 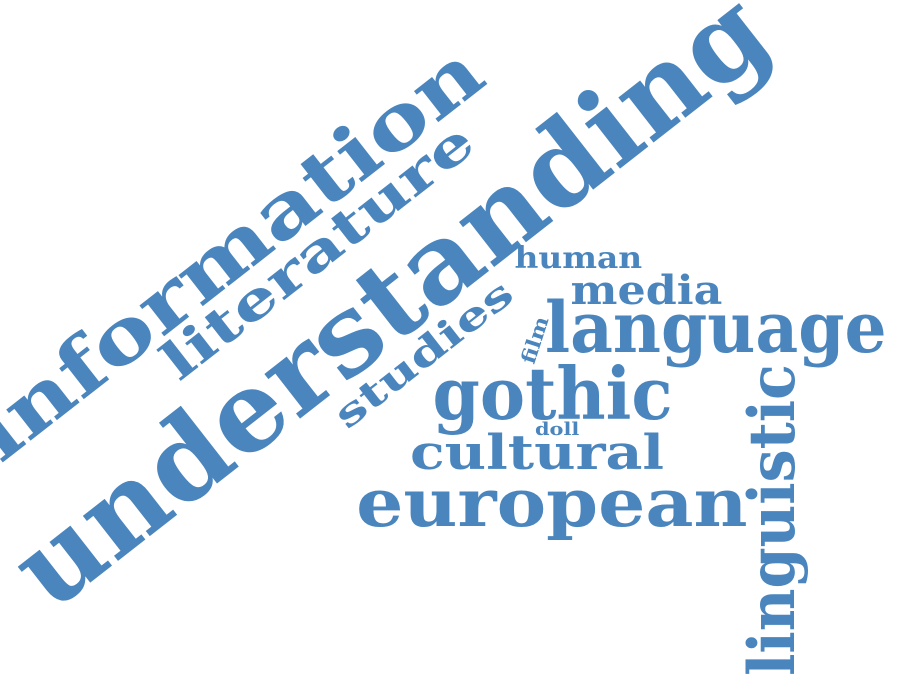 I want to click on word-european: european, so click(x=552, y=503).